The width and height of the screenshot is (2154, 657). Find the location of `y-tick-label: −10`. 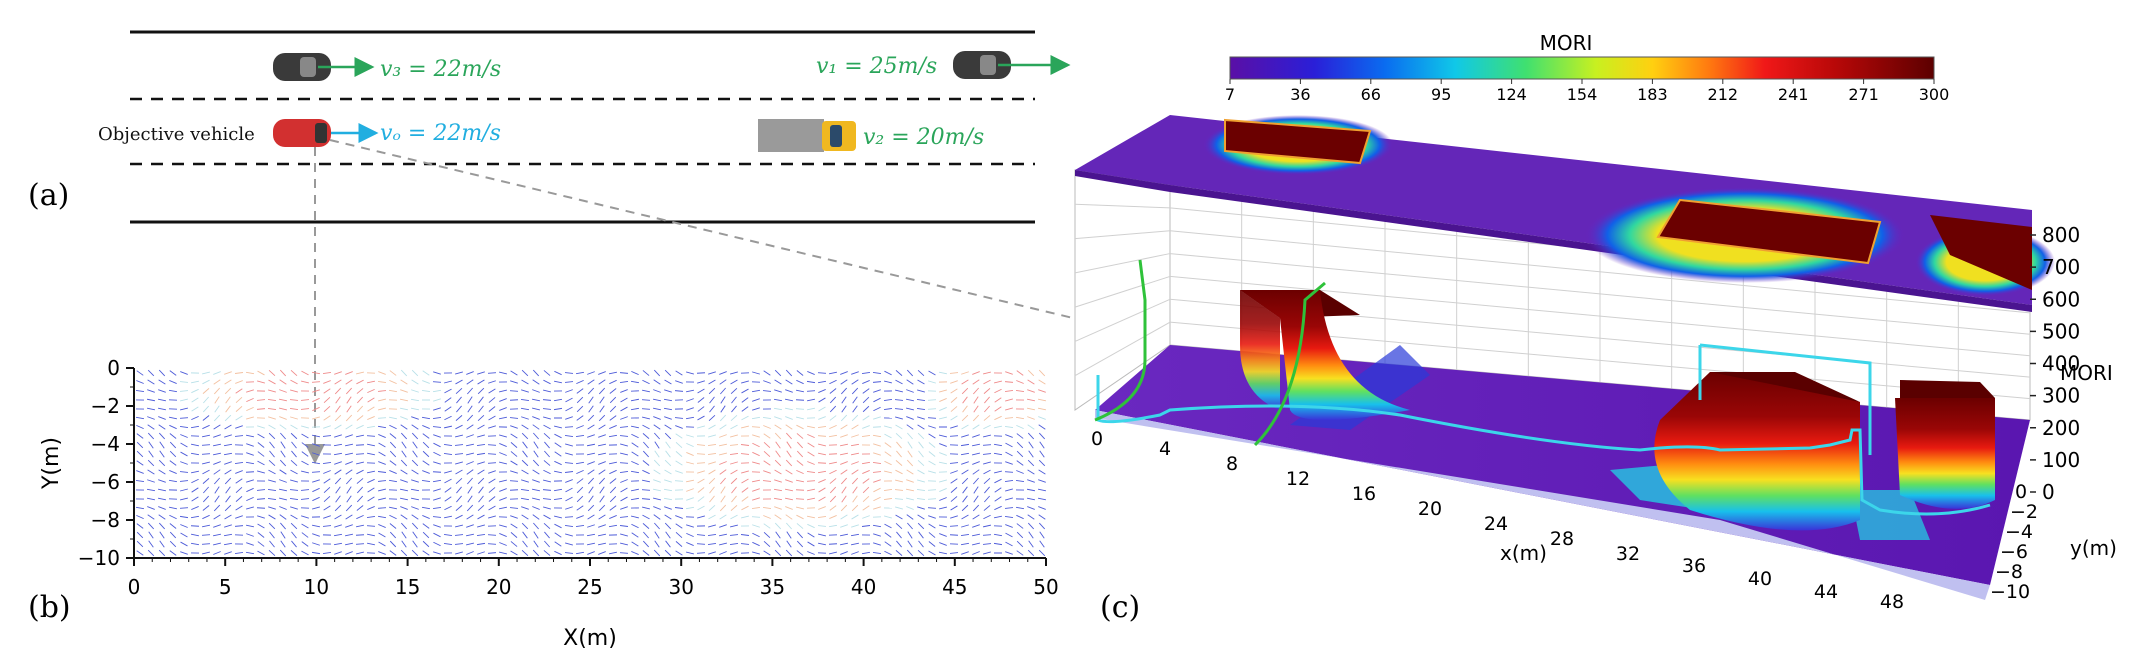

y-tick-label: −10 is located at coordinates (2010, 592).